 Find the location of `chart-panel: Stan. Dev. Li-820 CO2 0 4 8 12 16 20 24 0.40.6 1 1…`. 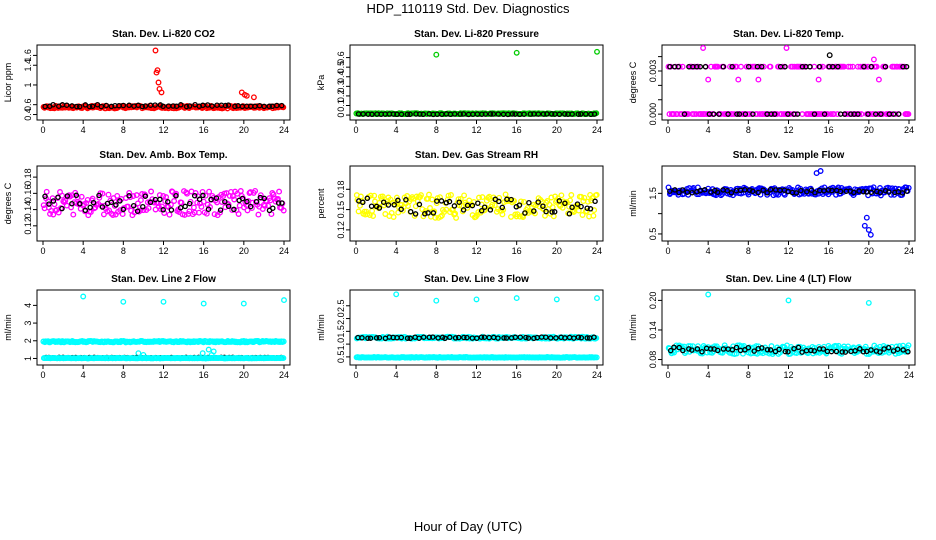

chart-panel: Stan. Dev. Li-820 CO2 0 4 8 12 16 20 24 0.40.6 1 1… is located at coordinates (147, 82).